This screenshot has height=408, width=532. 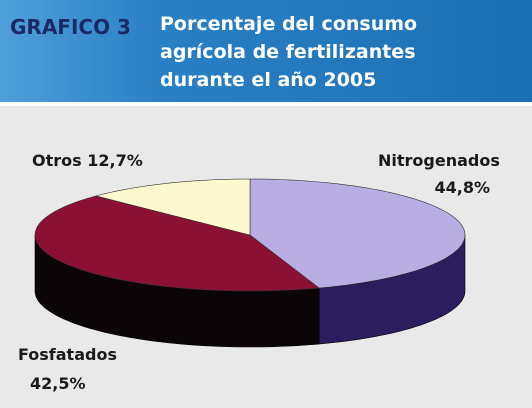 I want to click on slice-label: Nitrogenados, so click(x=439, y=160).